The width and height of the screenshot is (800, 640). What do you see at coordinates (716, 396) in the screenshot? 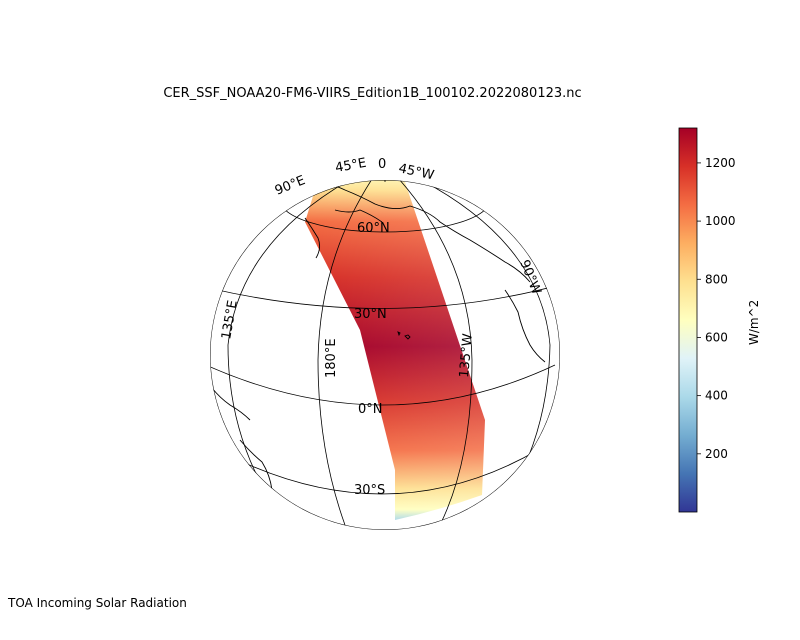
I see `colorbar-tick-label: 400` at bounding box center [716, 396].